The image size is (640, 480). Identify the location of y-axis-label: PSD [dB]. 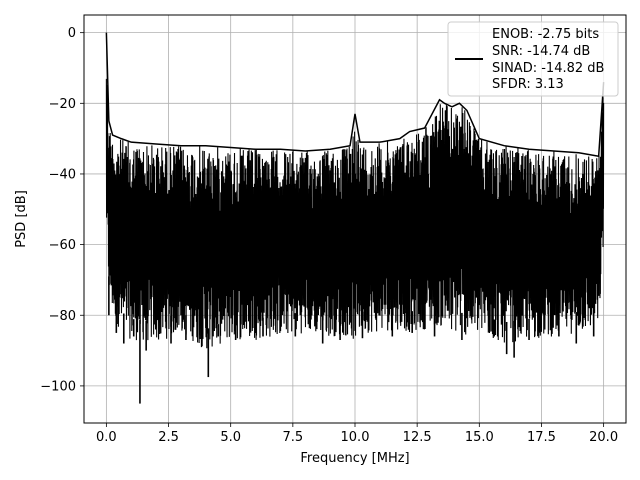
(21, 219).